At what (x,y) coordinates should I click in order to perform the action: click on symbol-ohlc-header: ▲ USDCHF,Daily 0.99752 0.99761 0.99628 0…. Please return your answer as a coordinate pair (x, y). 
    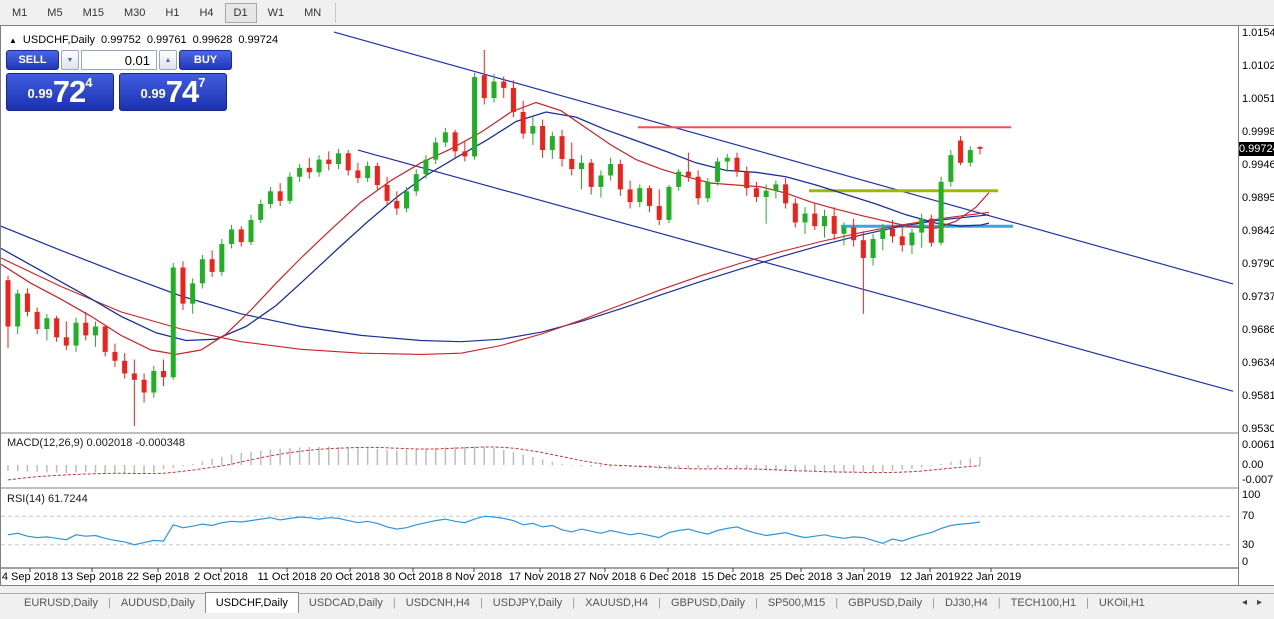
    Looking at the image, I should click on (143, 40).